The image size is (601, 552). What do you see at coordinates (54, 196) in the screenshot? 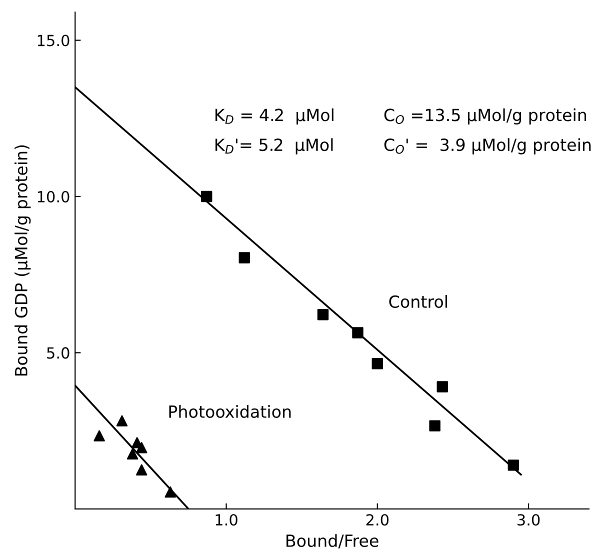
I see `y-tick-label: 10.0` at bounding box center [54, 196].